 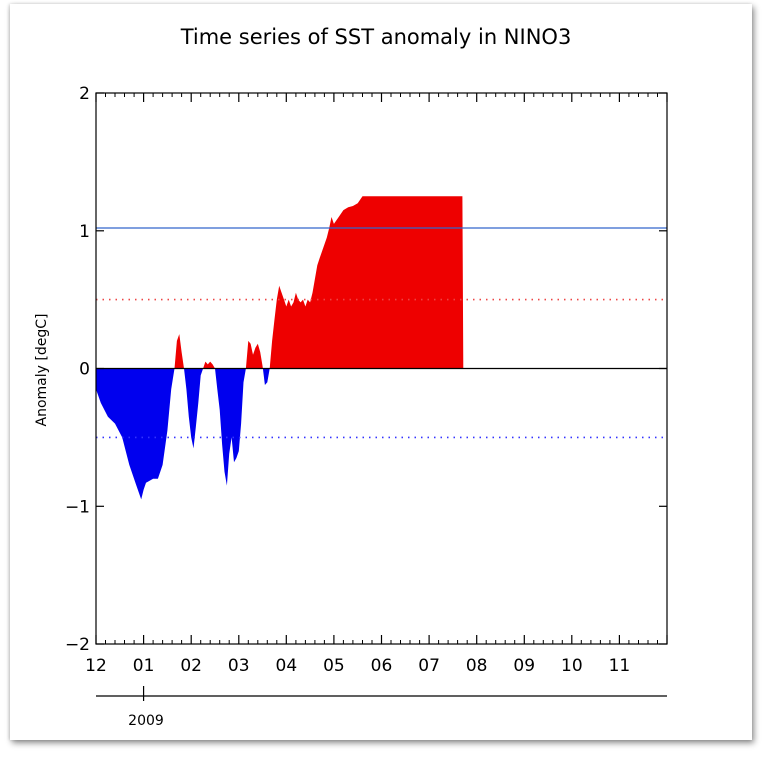 I want to click on x-tick-label-6: 06, so click(x=382, y=666).